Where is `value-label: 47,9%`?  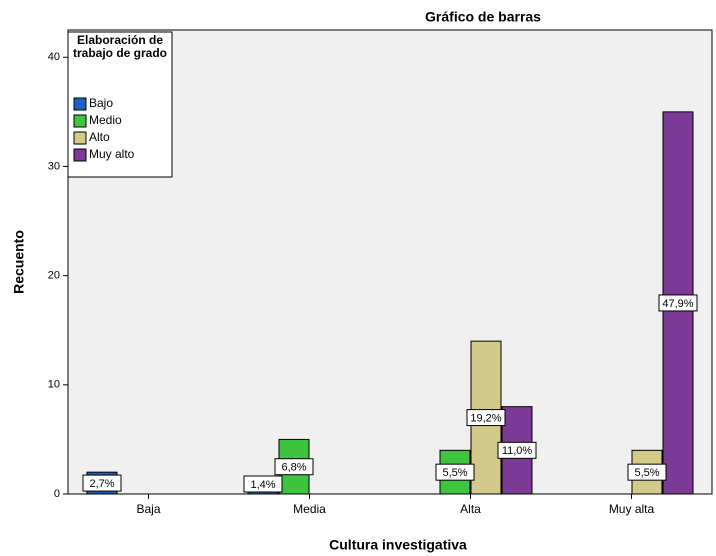 value-label: 47,9% is located at coordinates (677, 304).